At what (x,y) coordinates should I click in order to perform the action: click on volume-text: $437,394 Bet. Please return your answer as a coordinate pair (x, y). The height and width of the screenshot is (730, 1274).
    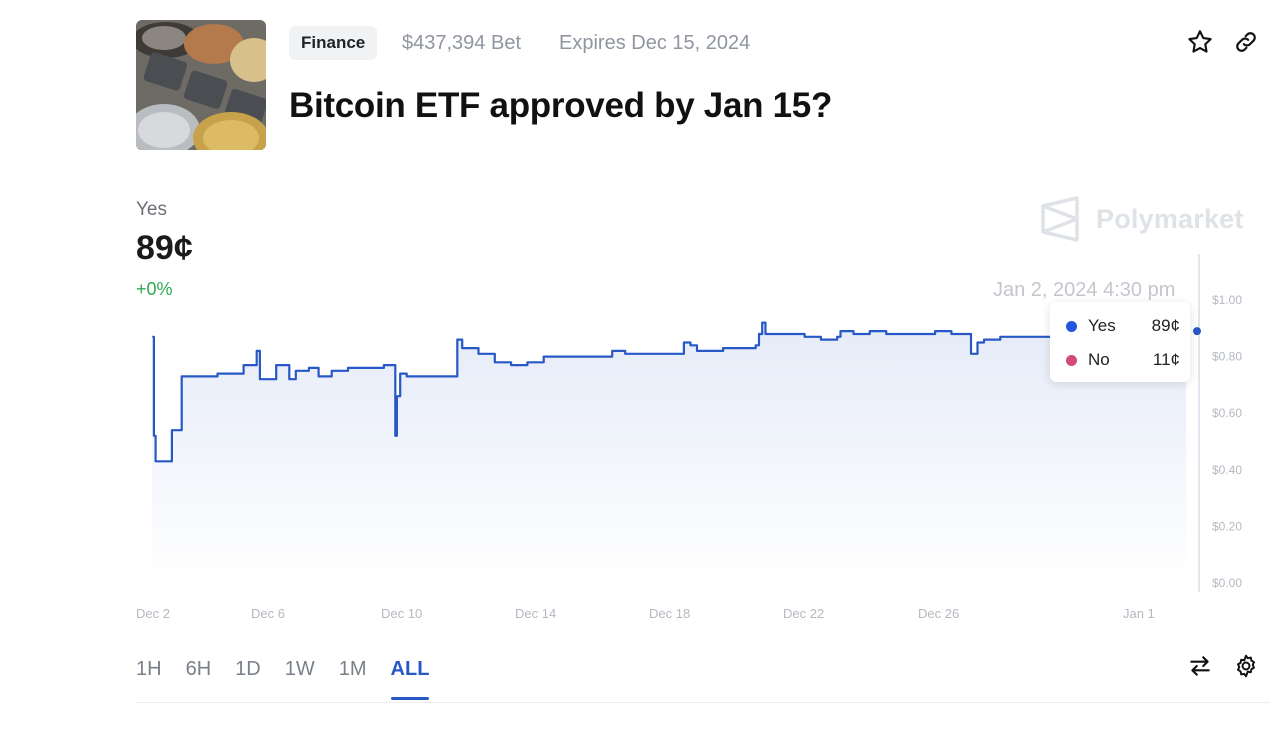
    Looking at the image, I should click on (461, 43).